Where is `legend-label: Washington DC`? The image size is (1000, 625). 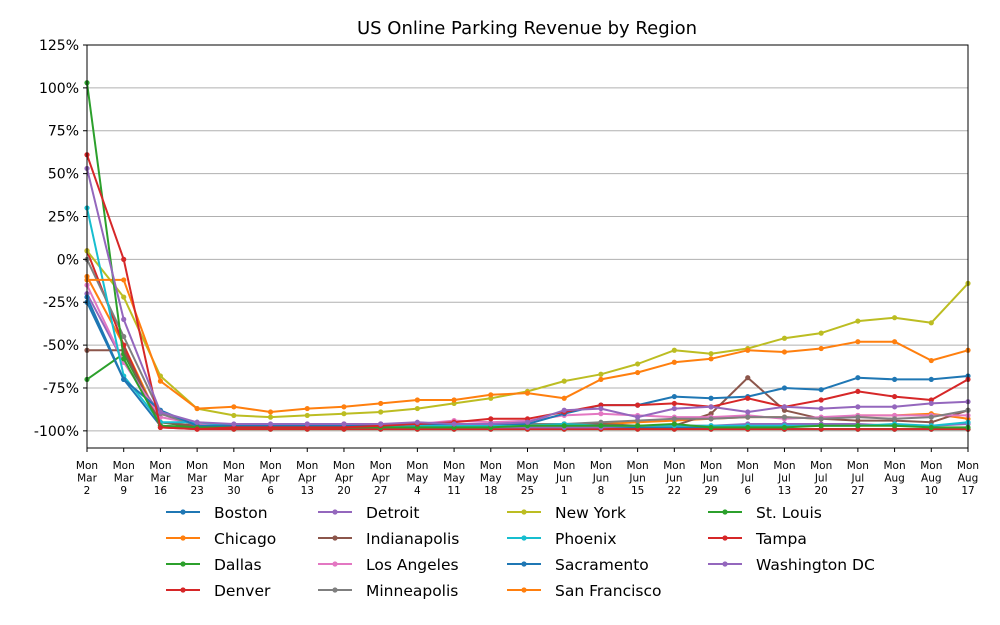
legend-label: Washington DC is located at coordinates (815, 565).